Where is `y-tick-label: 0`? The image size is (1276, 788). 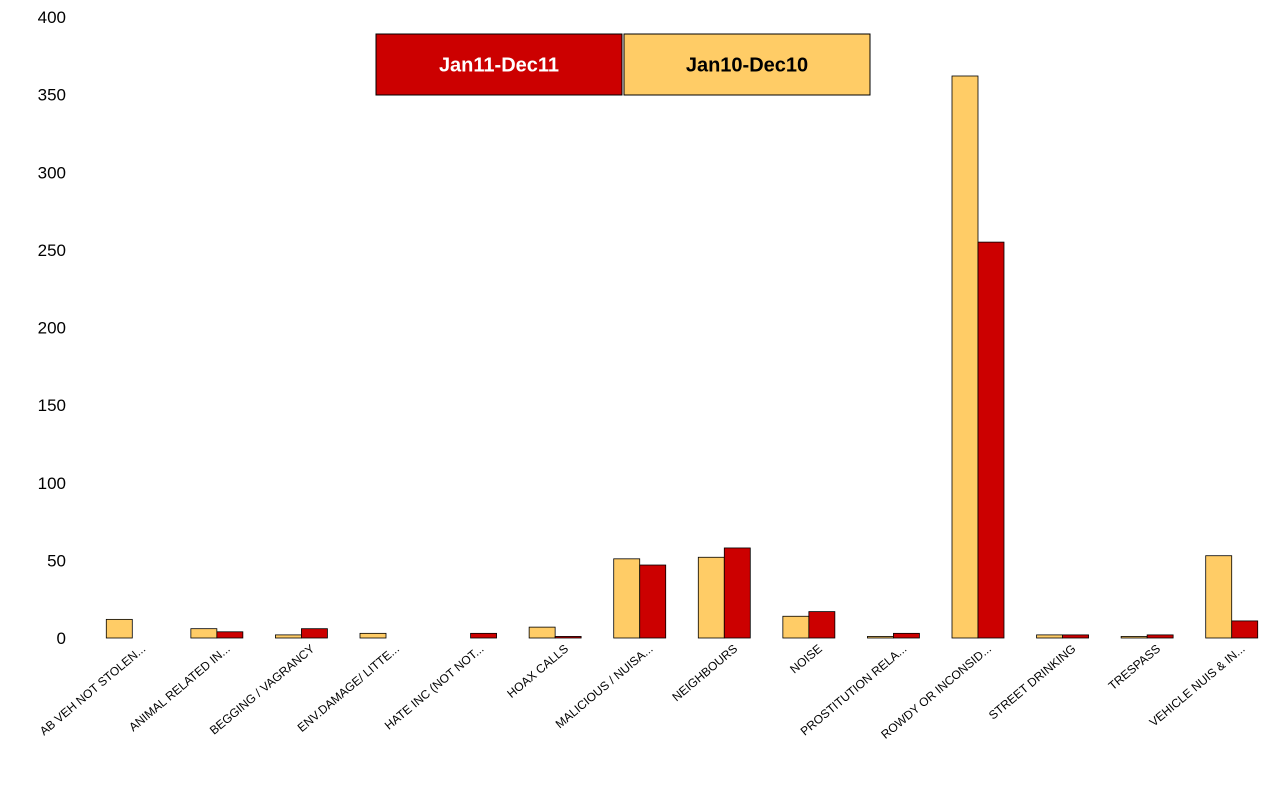
y-tick-label: 0 is located at coordinates (61, 638).